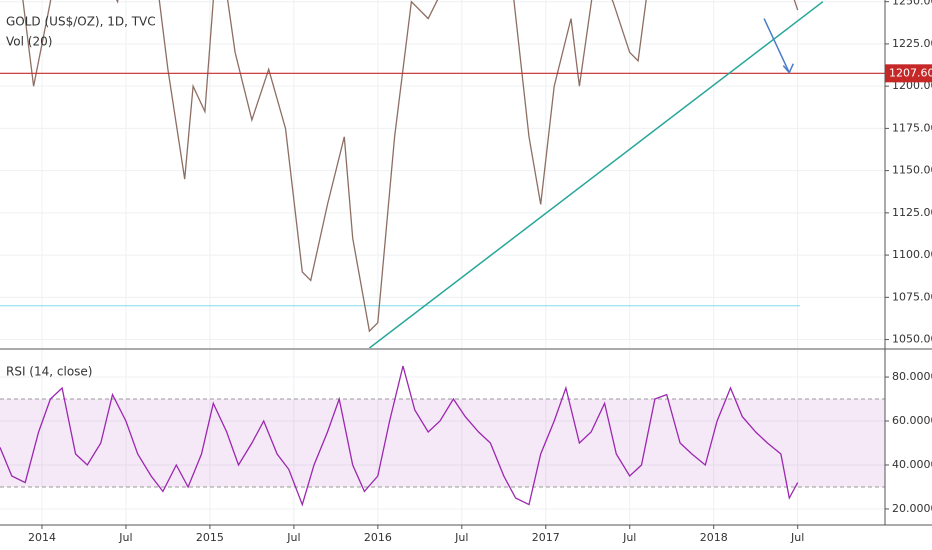 Image resolution: width=932 pixels, height=550 pixels. I want to click on y-tick-label: 1150.00, so click(912, 170).